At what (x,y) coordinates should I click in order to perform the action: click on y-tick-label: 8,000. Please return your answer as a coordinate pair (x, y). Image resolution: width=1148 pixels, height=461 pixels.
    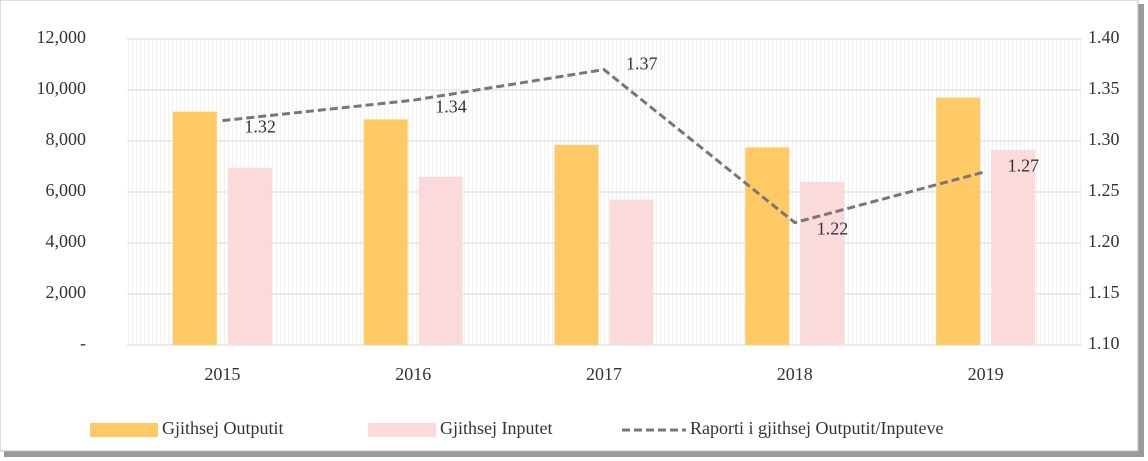
    Looking at the image, I should click on (66, 139).